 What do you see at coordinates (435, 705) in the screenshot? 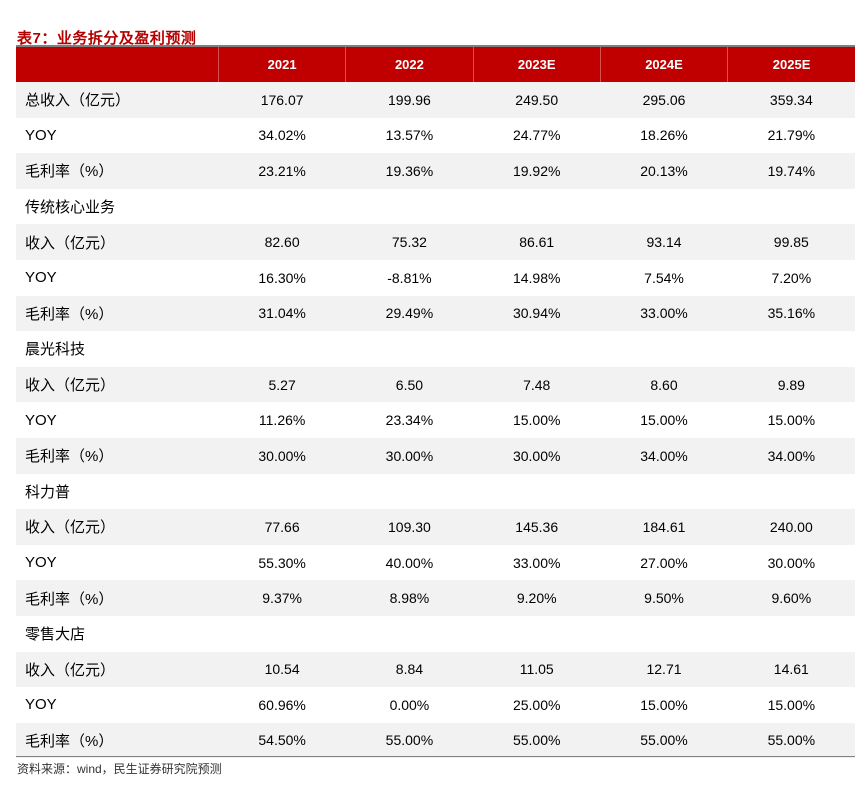
I see `table-row: YOY 60.96% 0.00% 25.00% 15.00% 15.00%` at bounding box center [435, 705].